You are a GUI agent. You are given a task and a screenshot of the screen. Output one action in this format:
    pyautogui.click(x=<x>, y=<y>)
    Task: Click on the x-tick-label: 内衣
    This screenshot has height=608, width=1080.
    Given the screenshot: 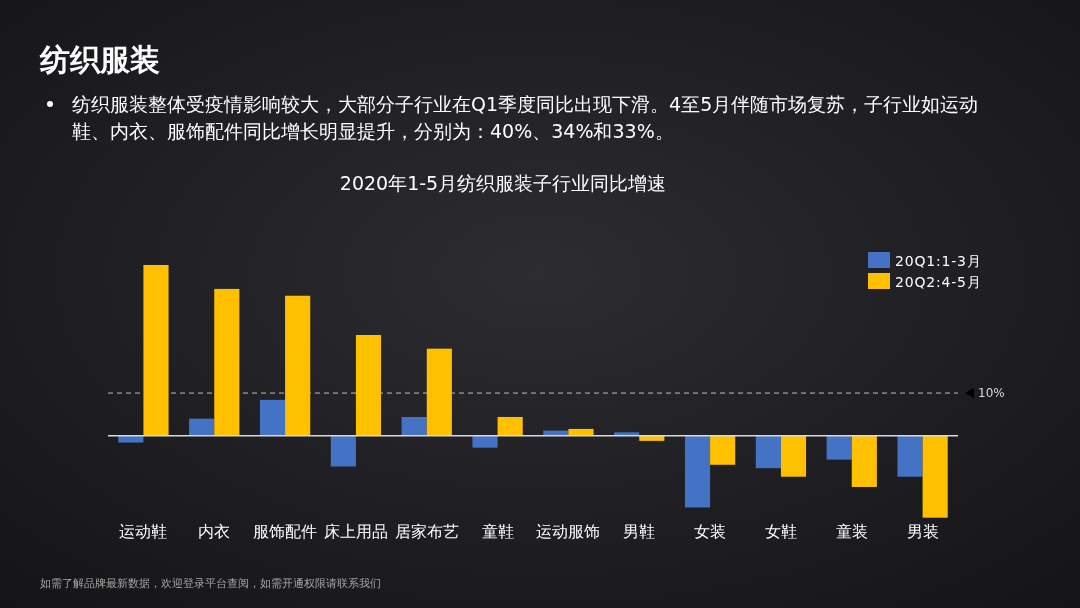 What is the action you would take?
    pyautogui.click(x=214, y=531)
    